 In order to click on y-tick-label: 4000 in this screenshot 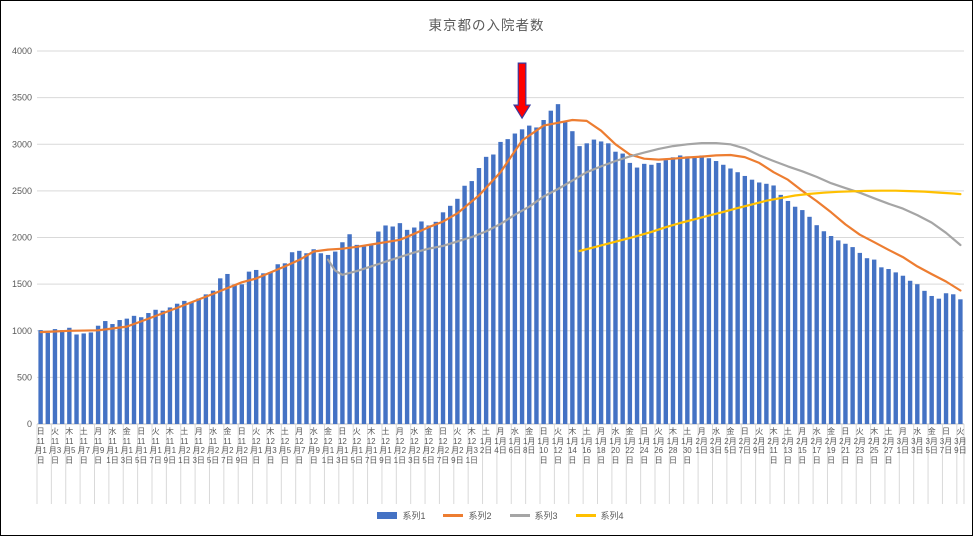, I will do `click(22, 51)`.